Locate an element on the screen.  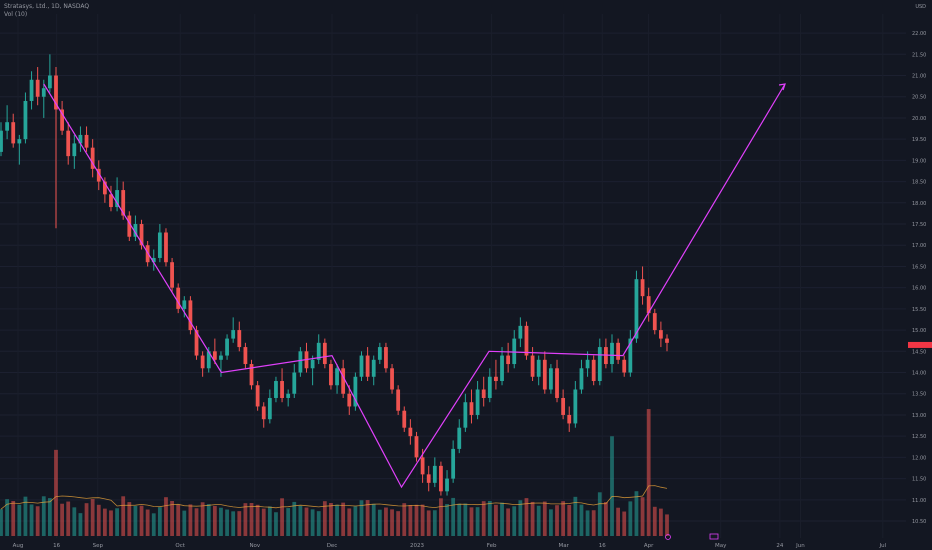
price-tick-label: 22.00 is located at coordinates (919, 34).